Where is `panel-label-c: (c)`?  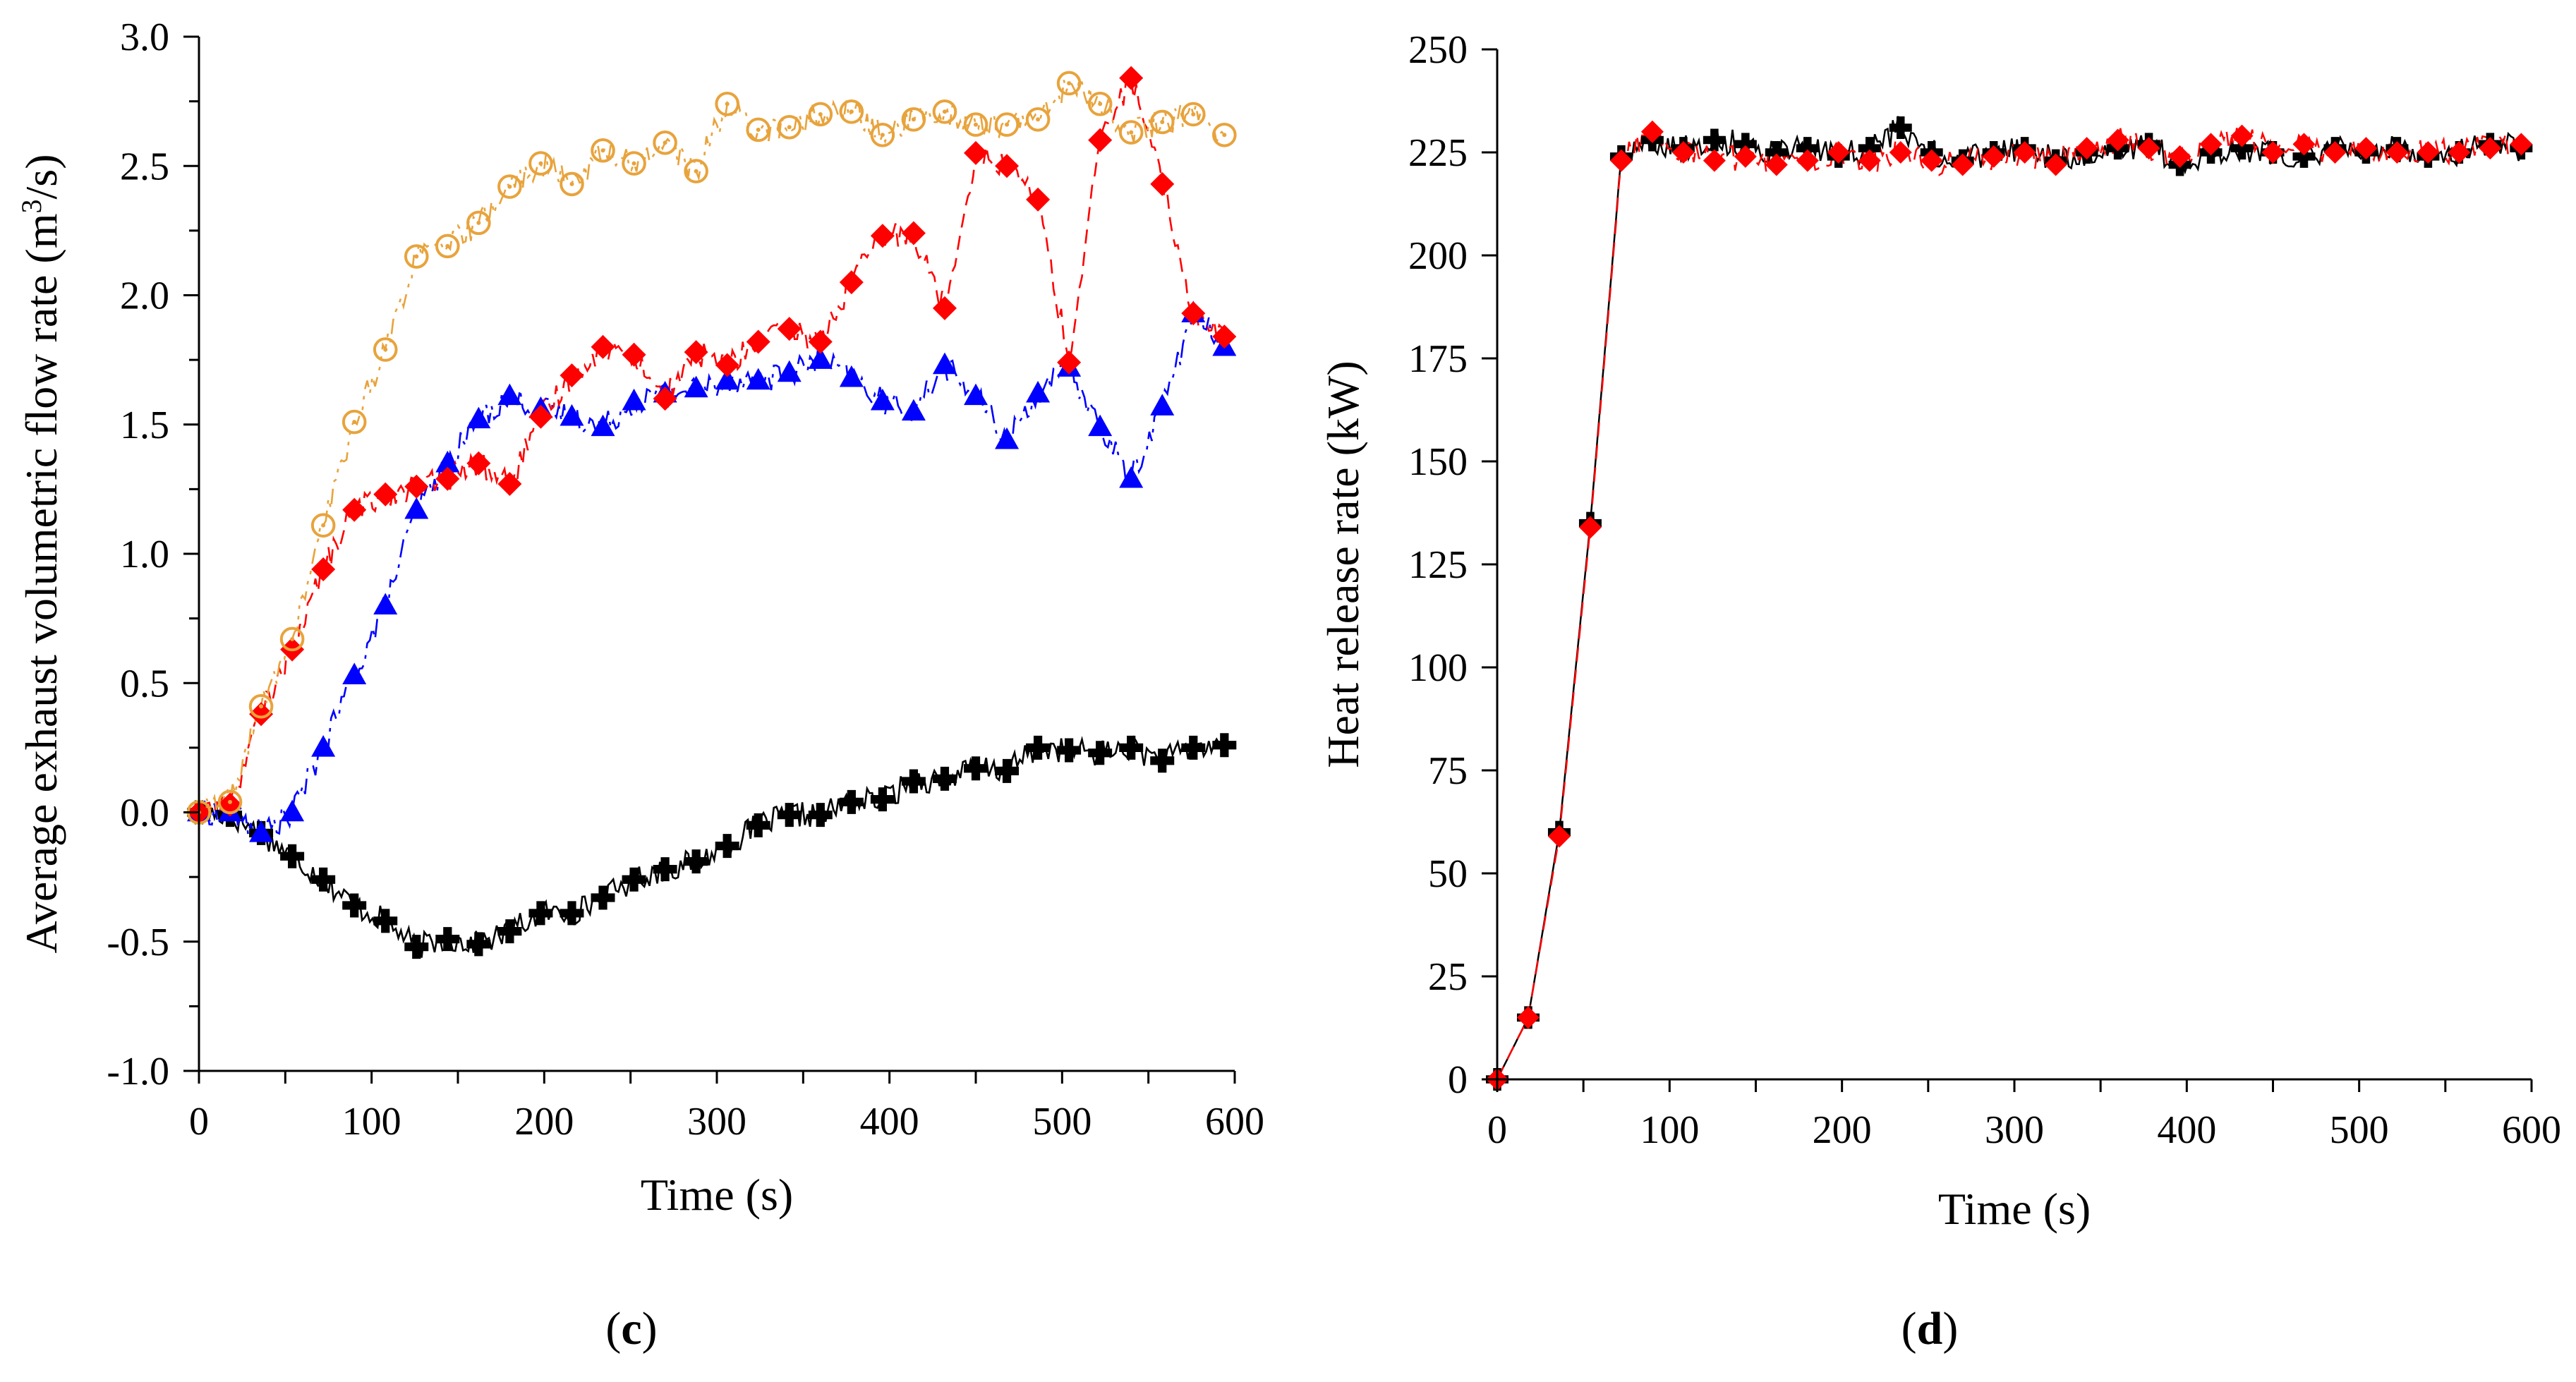 panel-label-c: (c) is located at coordinates (631, 1328).